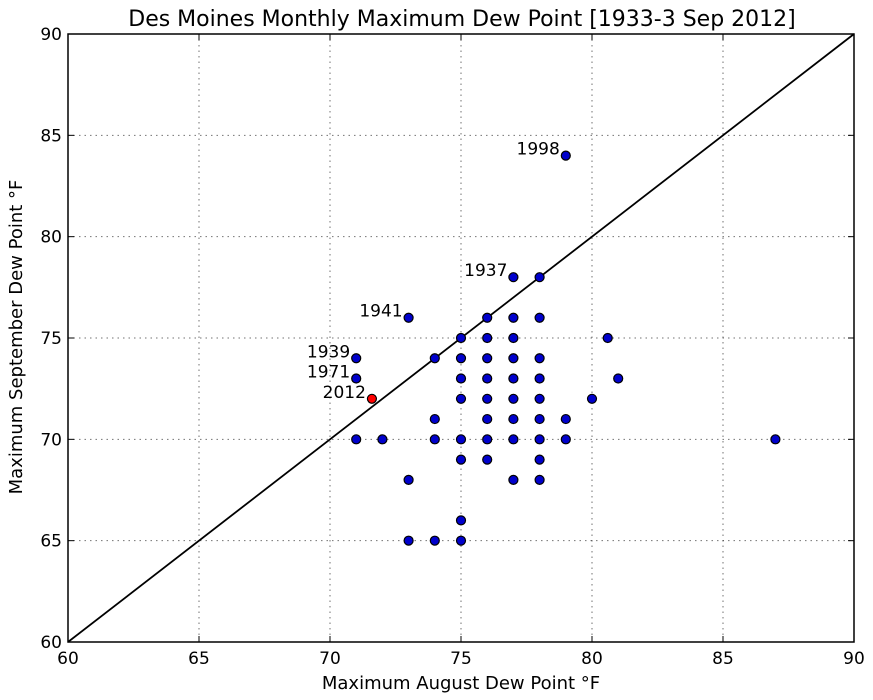 The image size is (873, 700). I want to click on year-annotation: 1939, so click(328, 352).